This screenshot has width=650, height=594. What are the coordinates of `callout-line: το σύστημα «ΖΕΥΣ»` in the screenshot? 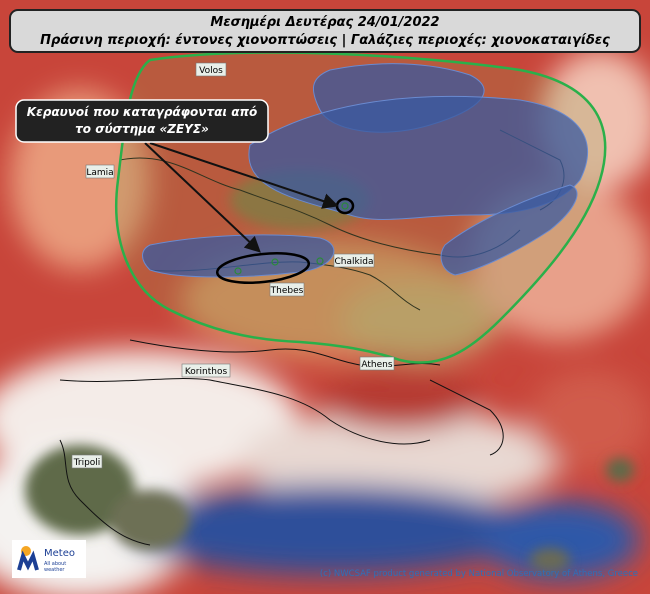 It's located at (142, 129).